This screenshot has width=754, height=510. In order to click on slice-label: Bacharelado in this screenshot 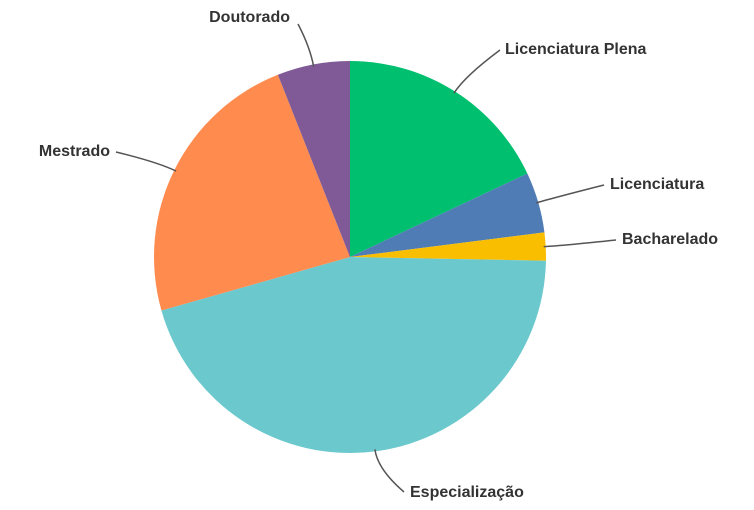, I will do `click(670, 239)`.